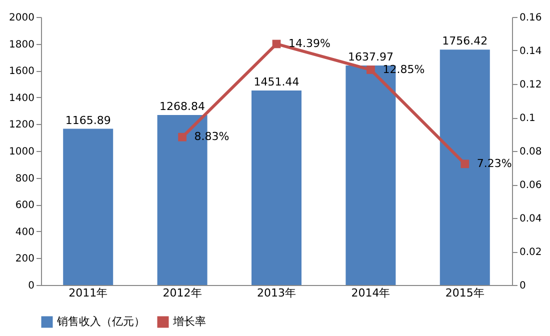 The height and width of the screenshot is (336, 550). What do you see at coordinates (309, 43) in the screenshot?
I see `data-label: 14.39%` at bounding box center [309, 43].